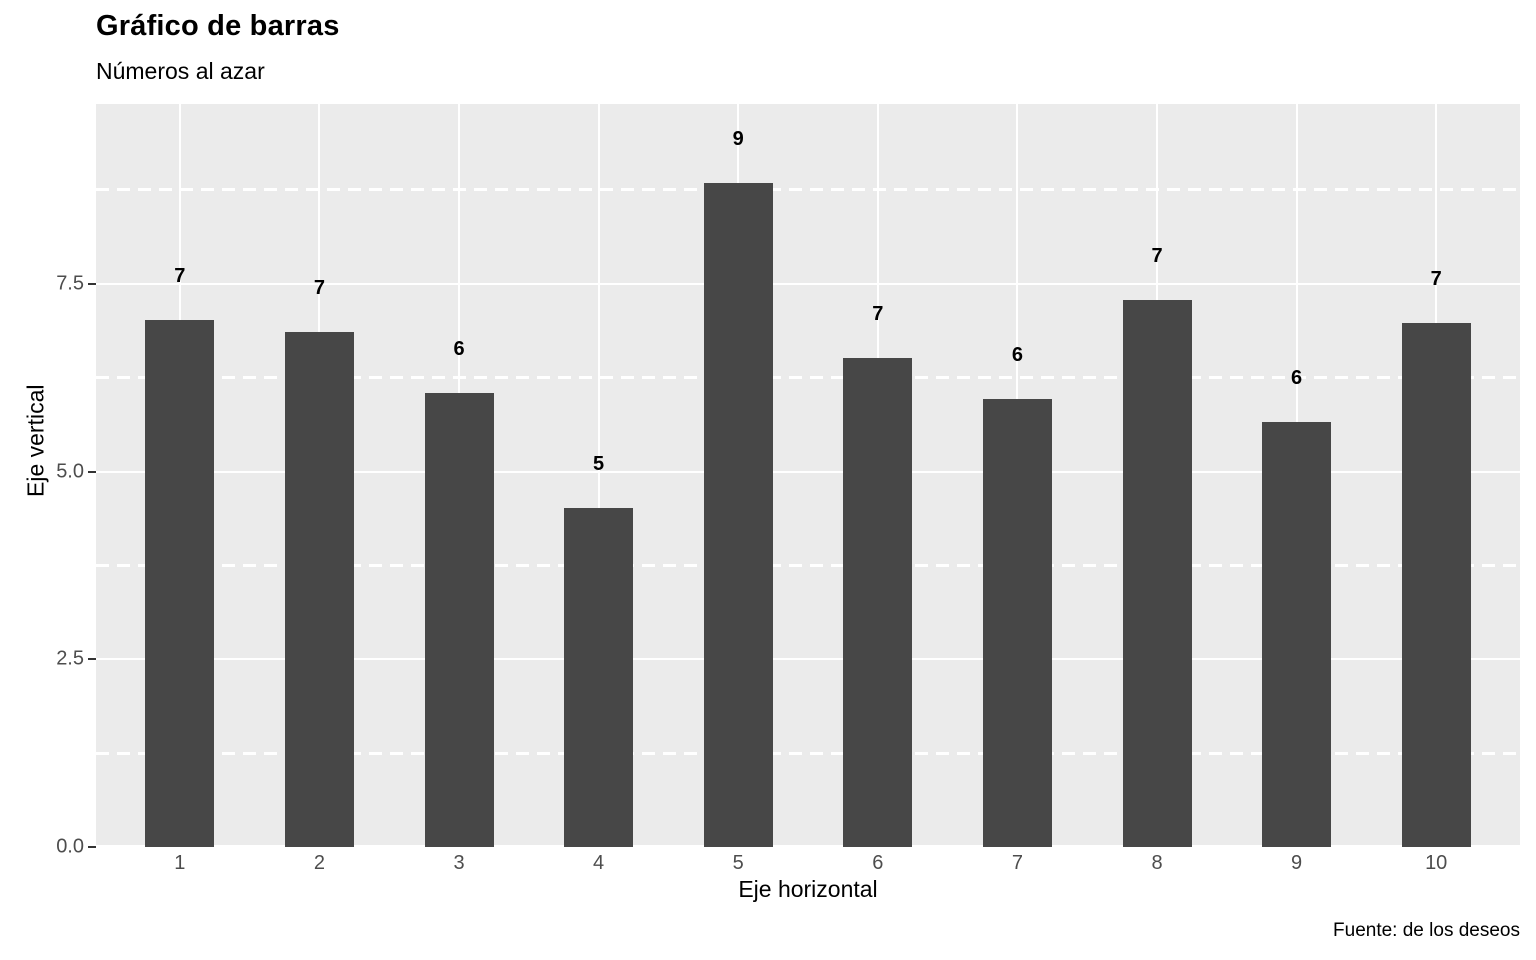 The image size is (1536, 960). What do you see at coordinates (70, 471) in the screenshot?
I see `y-tick-label: 5.0` at bounding box center [70, 471].